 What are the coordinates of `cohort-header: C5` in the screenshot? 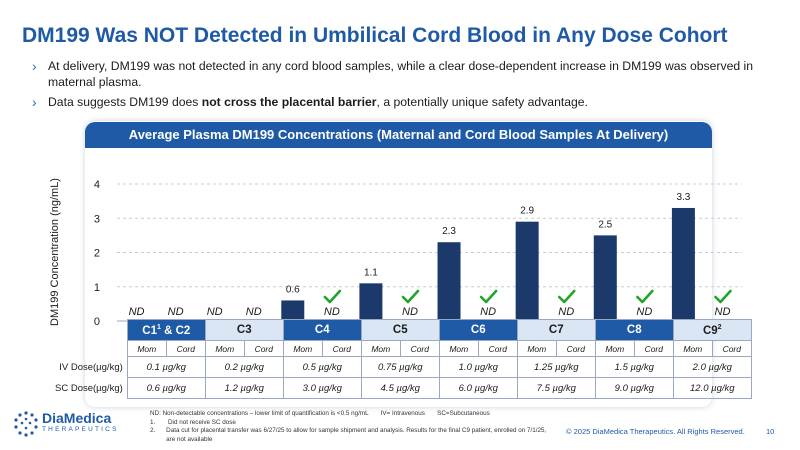 It's located at (400, 330).